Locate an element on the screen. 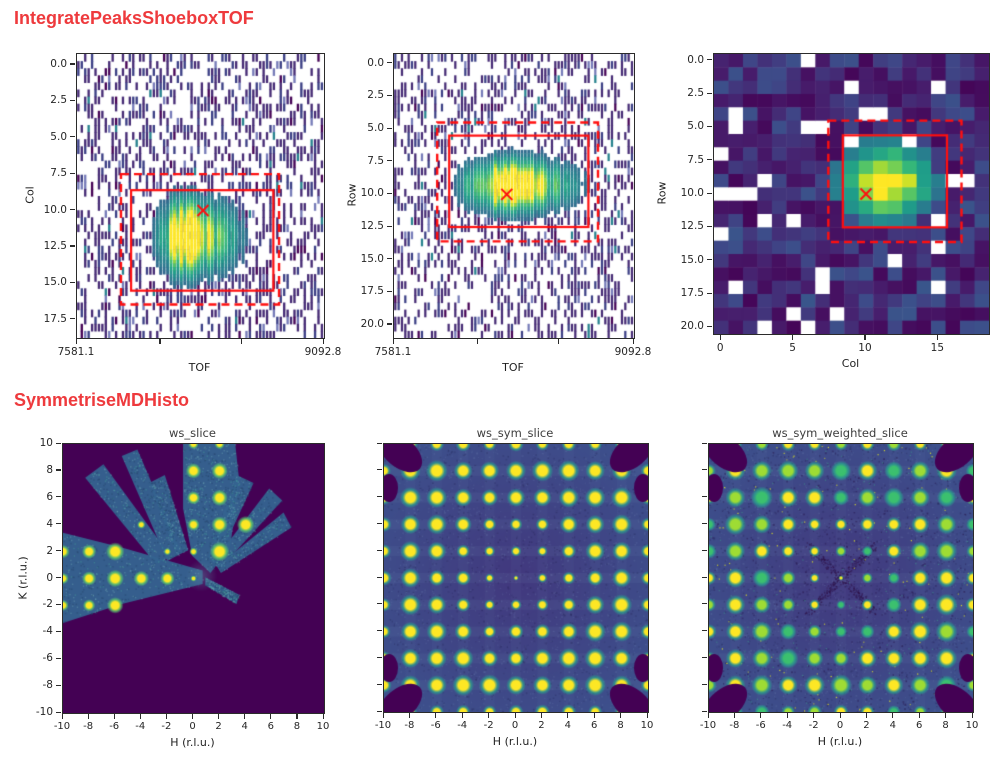 This screenshot has width=994, height=761. x-tick-label: 2 is located at coordinates (218, 726).